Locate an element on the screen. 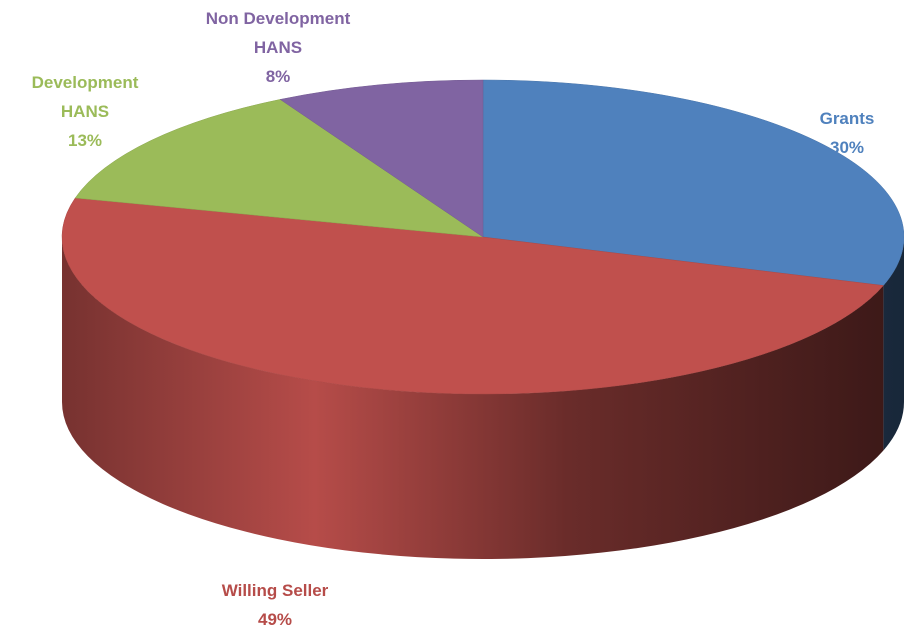  category-name: Non Development HANS is located at coordinates (278, 33).